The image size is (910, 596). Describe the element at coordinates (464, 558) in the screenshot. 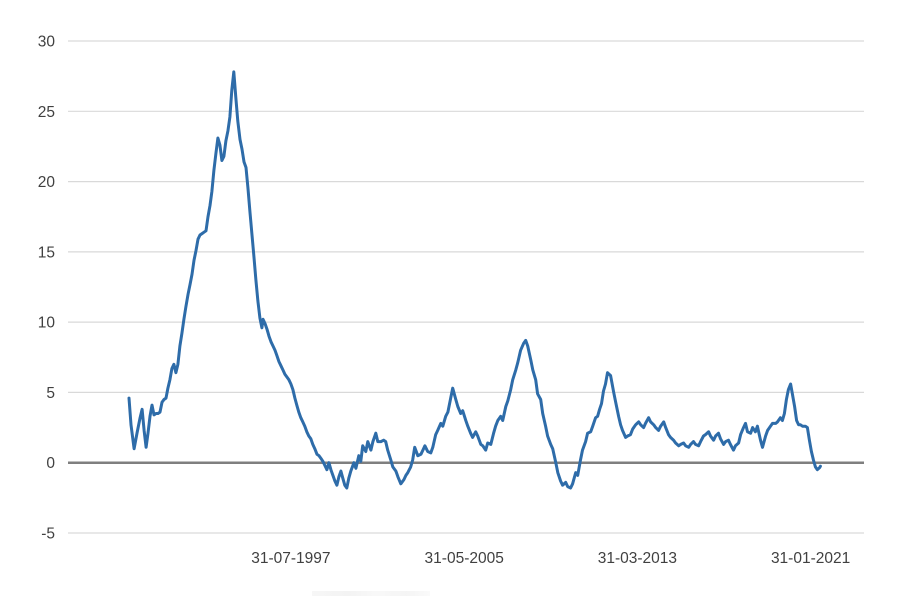

I see `x-tick-label: 31-05-2005` at that location.